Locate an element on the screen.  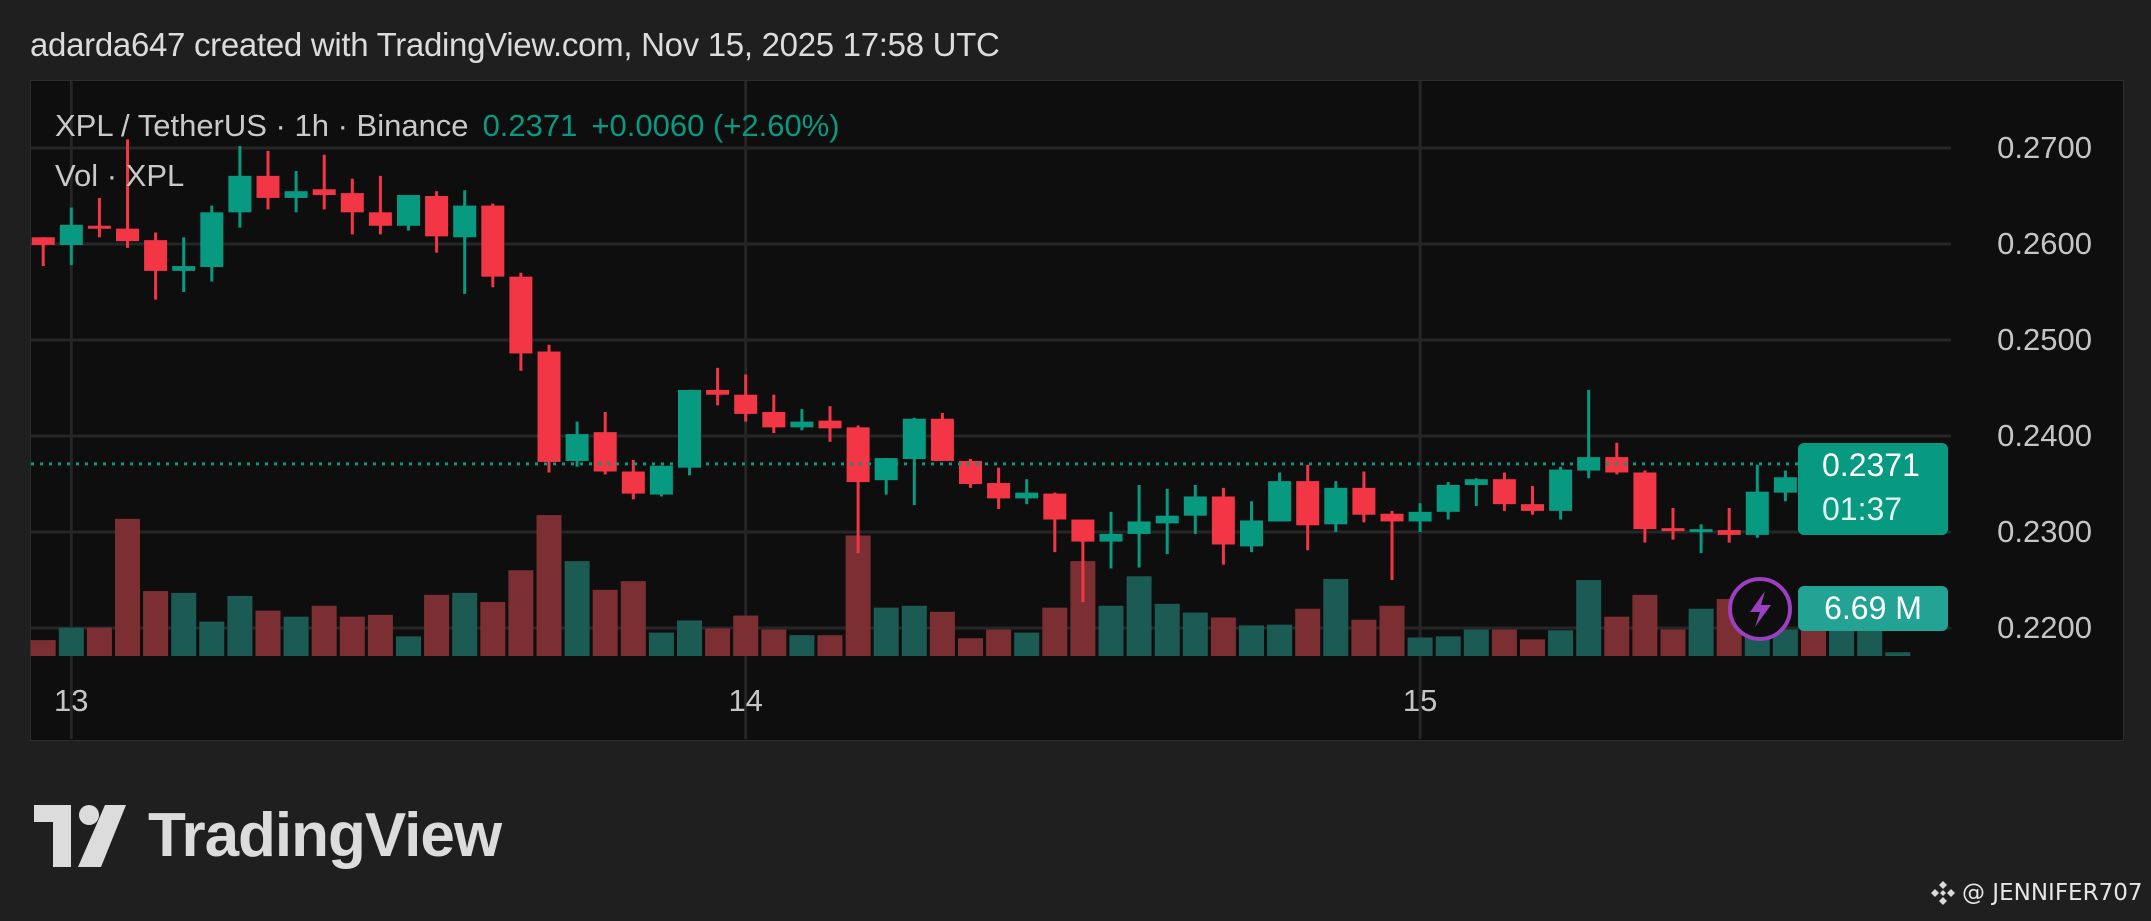
tradingview-logo: TradingView is located at coordinates (268, 835).